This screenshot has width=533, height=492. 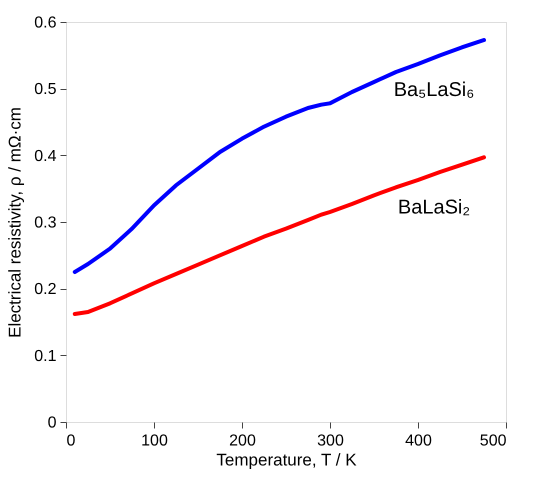 I want to click on y-tick-label: 0.5, so click(x=45, y=89).